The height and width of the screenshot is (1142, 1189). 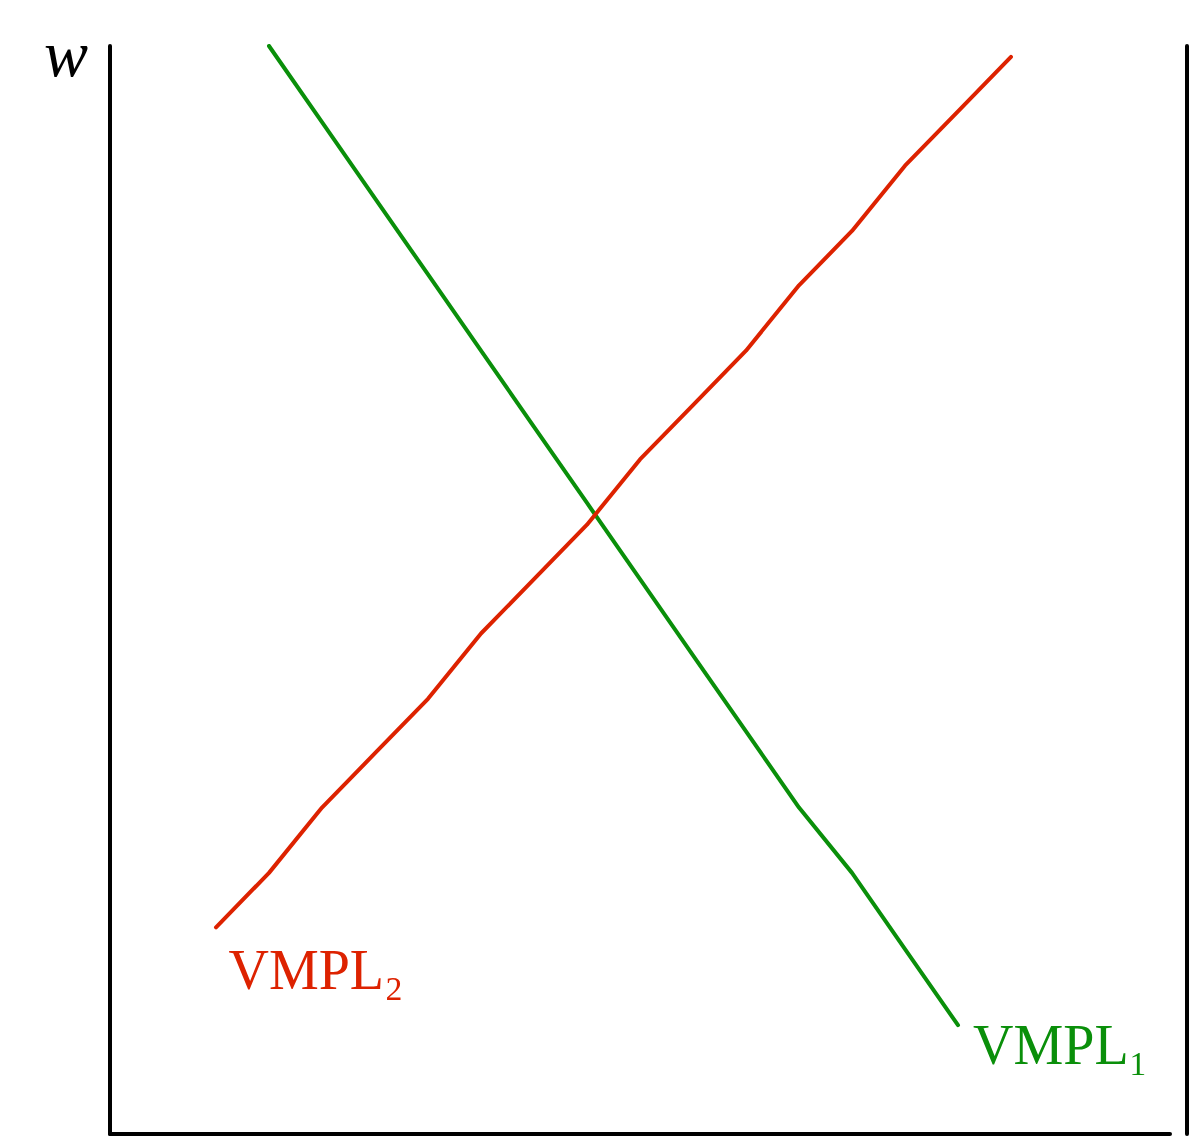 I want to click on y-axis-title: w, so click(x=65, y=53).